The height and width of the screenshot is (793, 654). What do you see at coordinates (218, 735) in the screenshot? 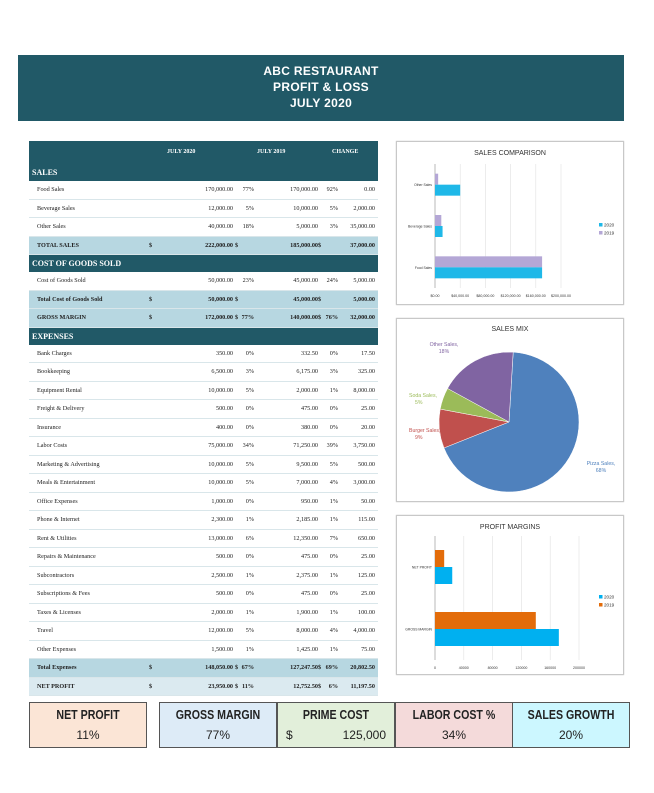
I see `kpi-value: 77%` at bounding box center [218, 735].